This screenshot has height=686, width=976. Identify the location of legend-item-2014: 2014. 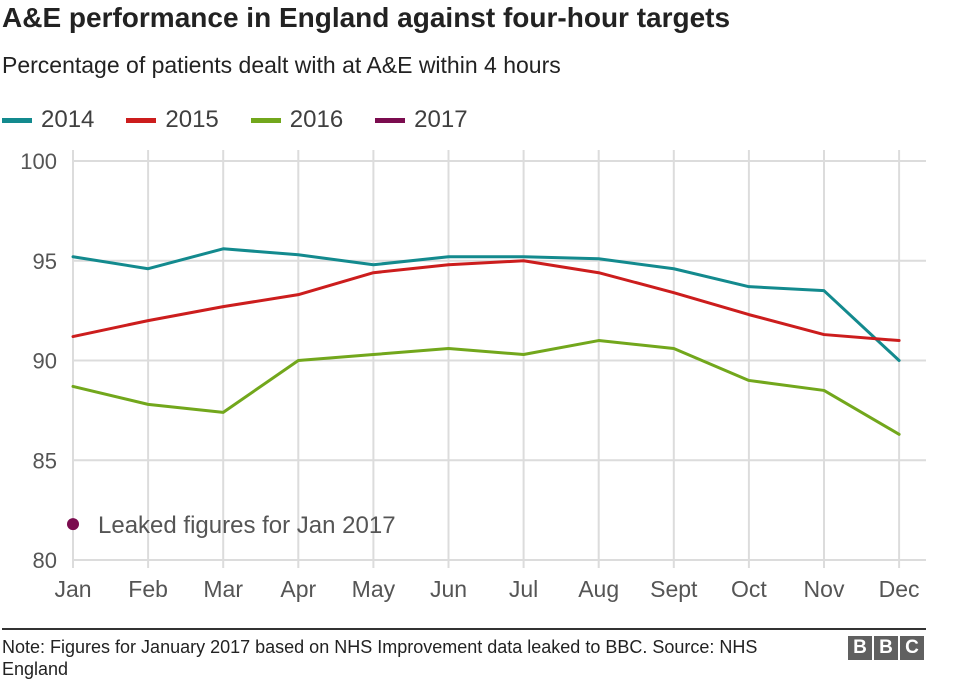
(48, 120).